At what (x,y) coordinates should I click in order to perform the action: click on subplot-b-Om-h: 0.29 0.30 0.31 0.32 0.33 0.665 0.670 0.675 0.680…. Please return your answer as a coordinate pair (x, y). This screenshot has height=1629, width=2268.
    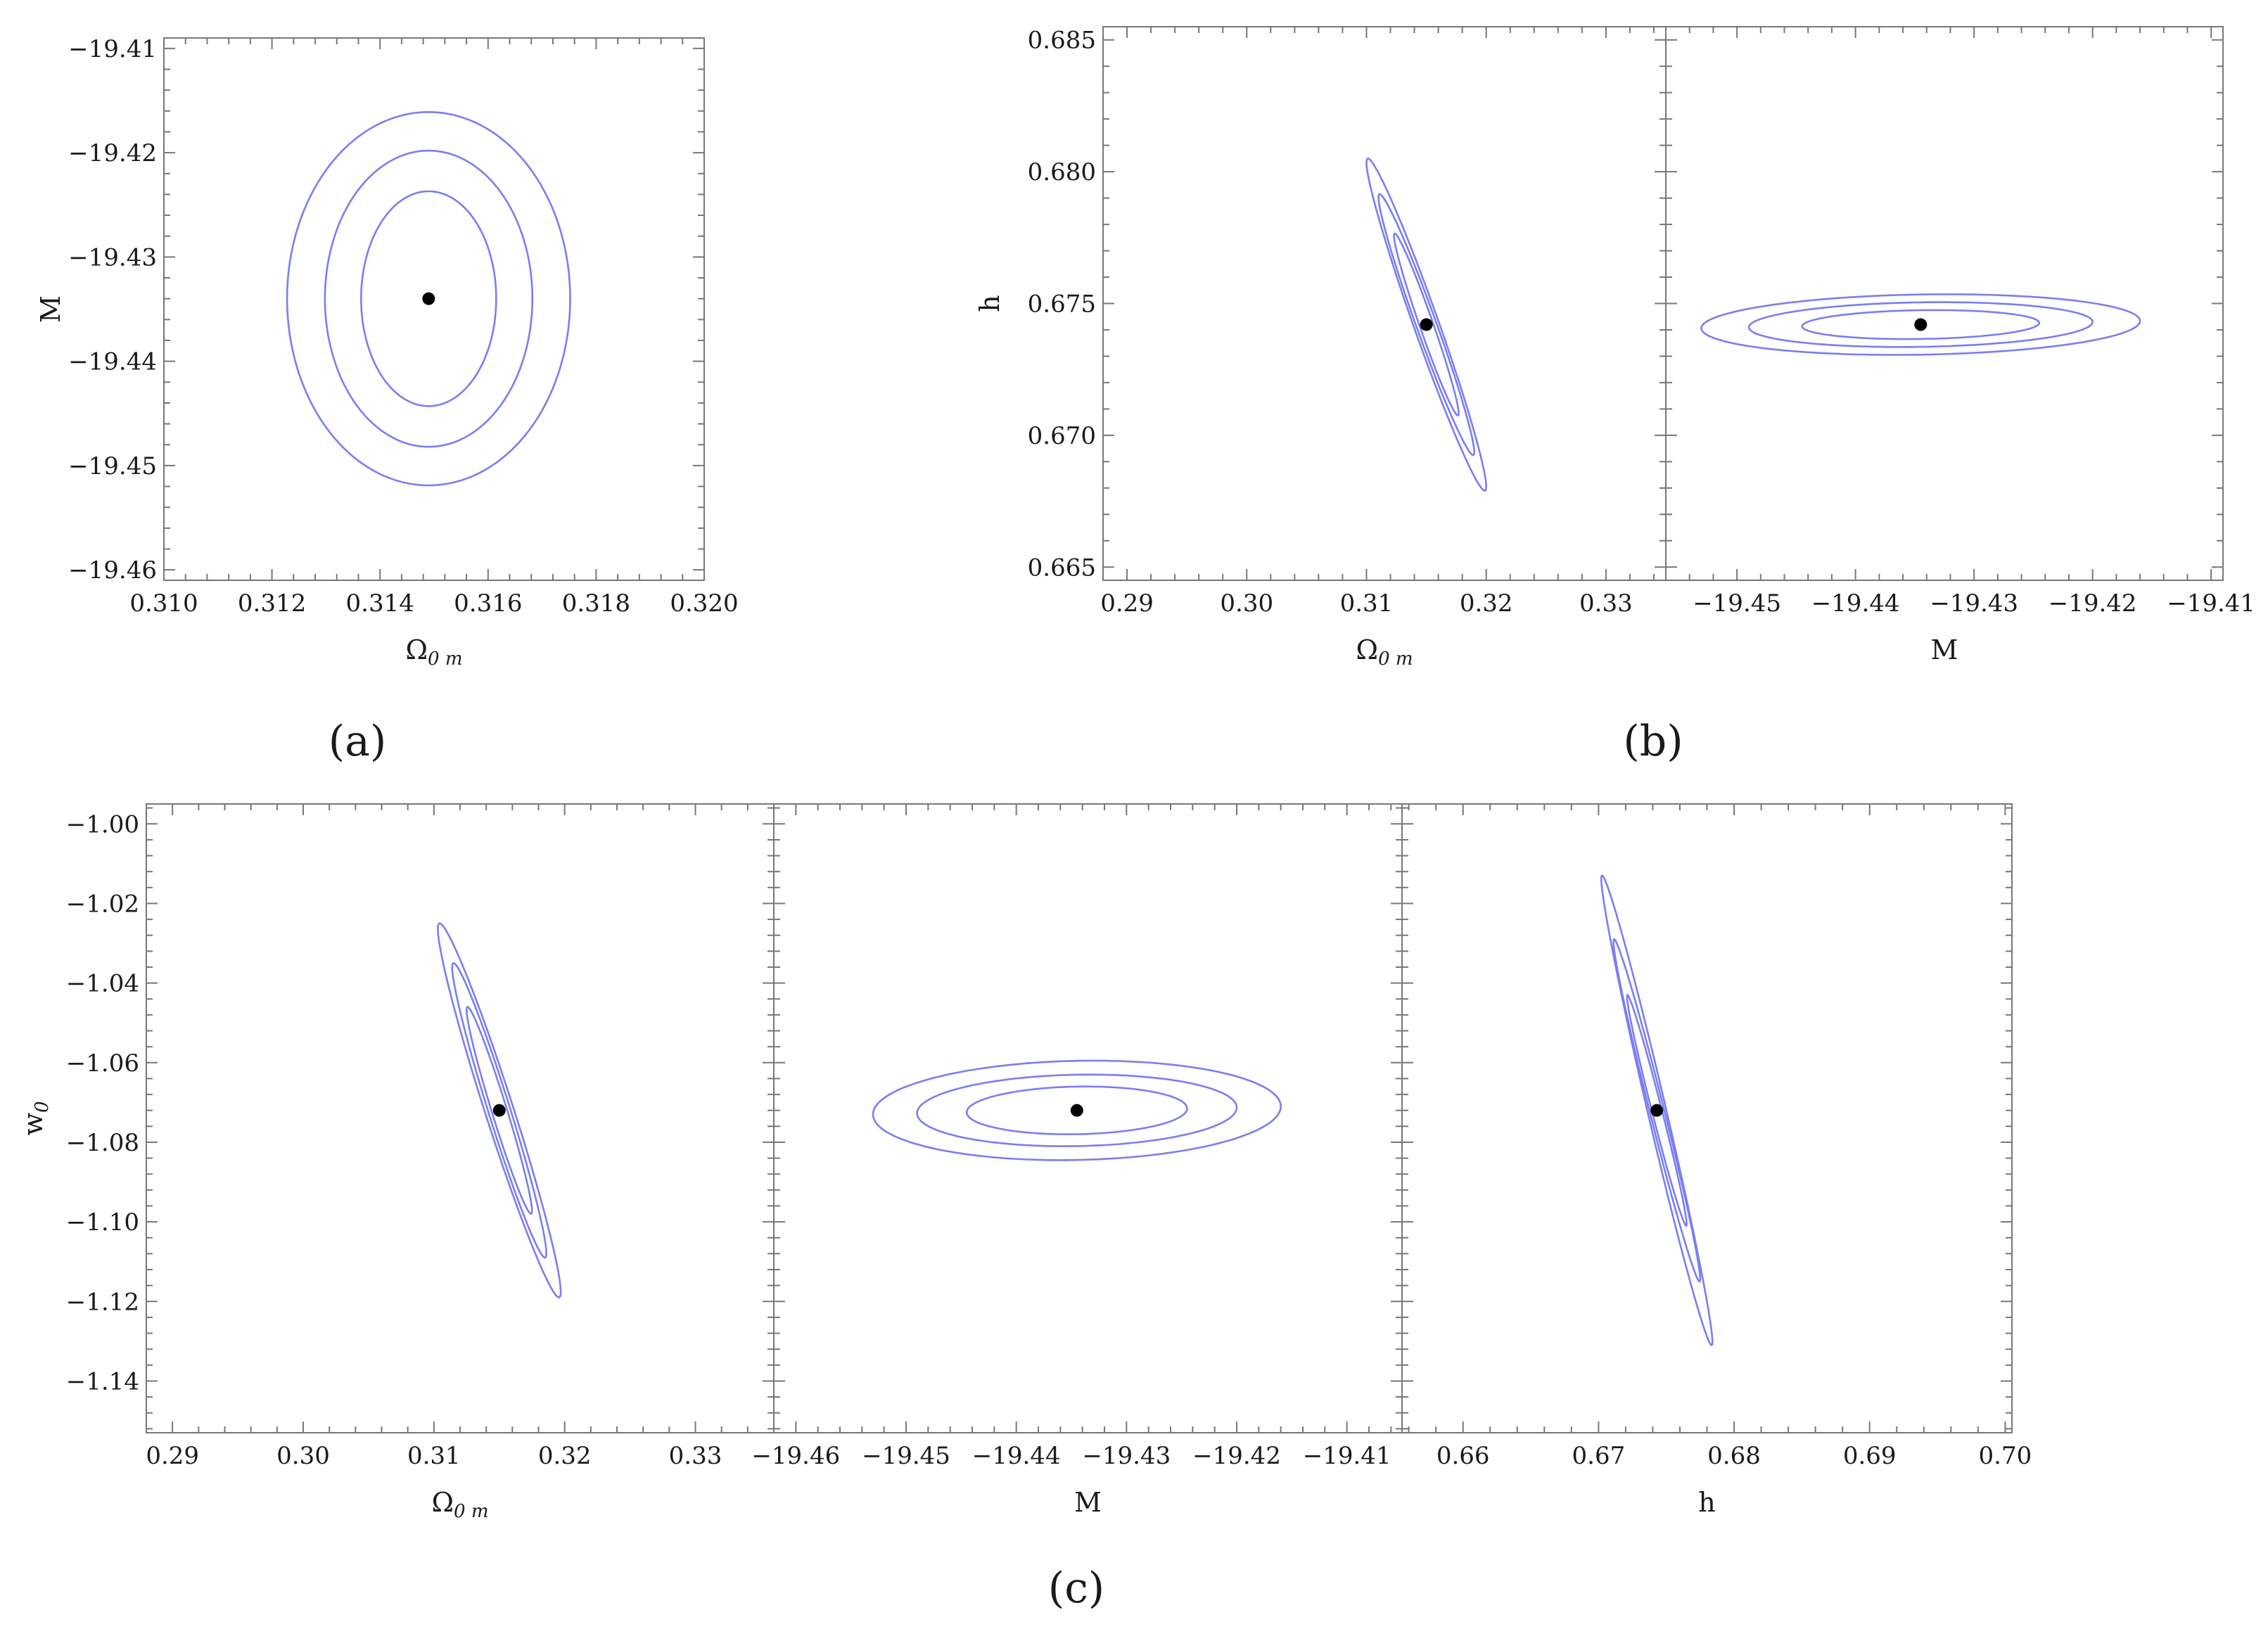
    Looking at the image, I should click on (1320, 348).